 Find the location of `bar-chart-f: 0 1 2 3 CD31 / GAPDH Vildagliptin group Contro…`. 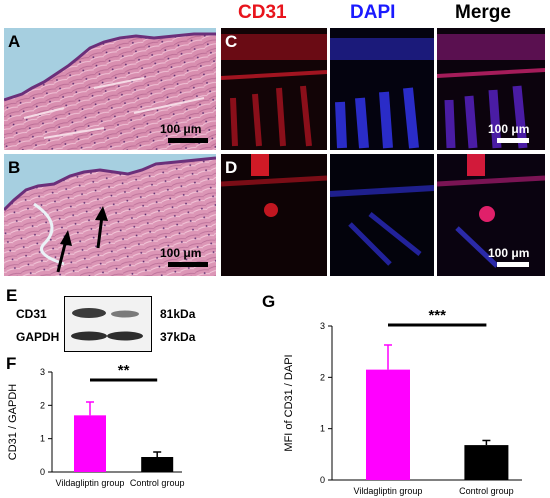

bar-chart-f: 0 1 2 3 CD31 / GAPDH Vildagliptin group Contro… is located at coordinates (96, 425).